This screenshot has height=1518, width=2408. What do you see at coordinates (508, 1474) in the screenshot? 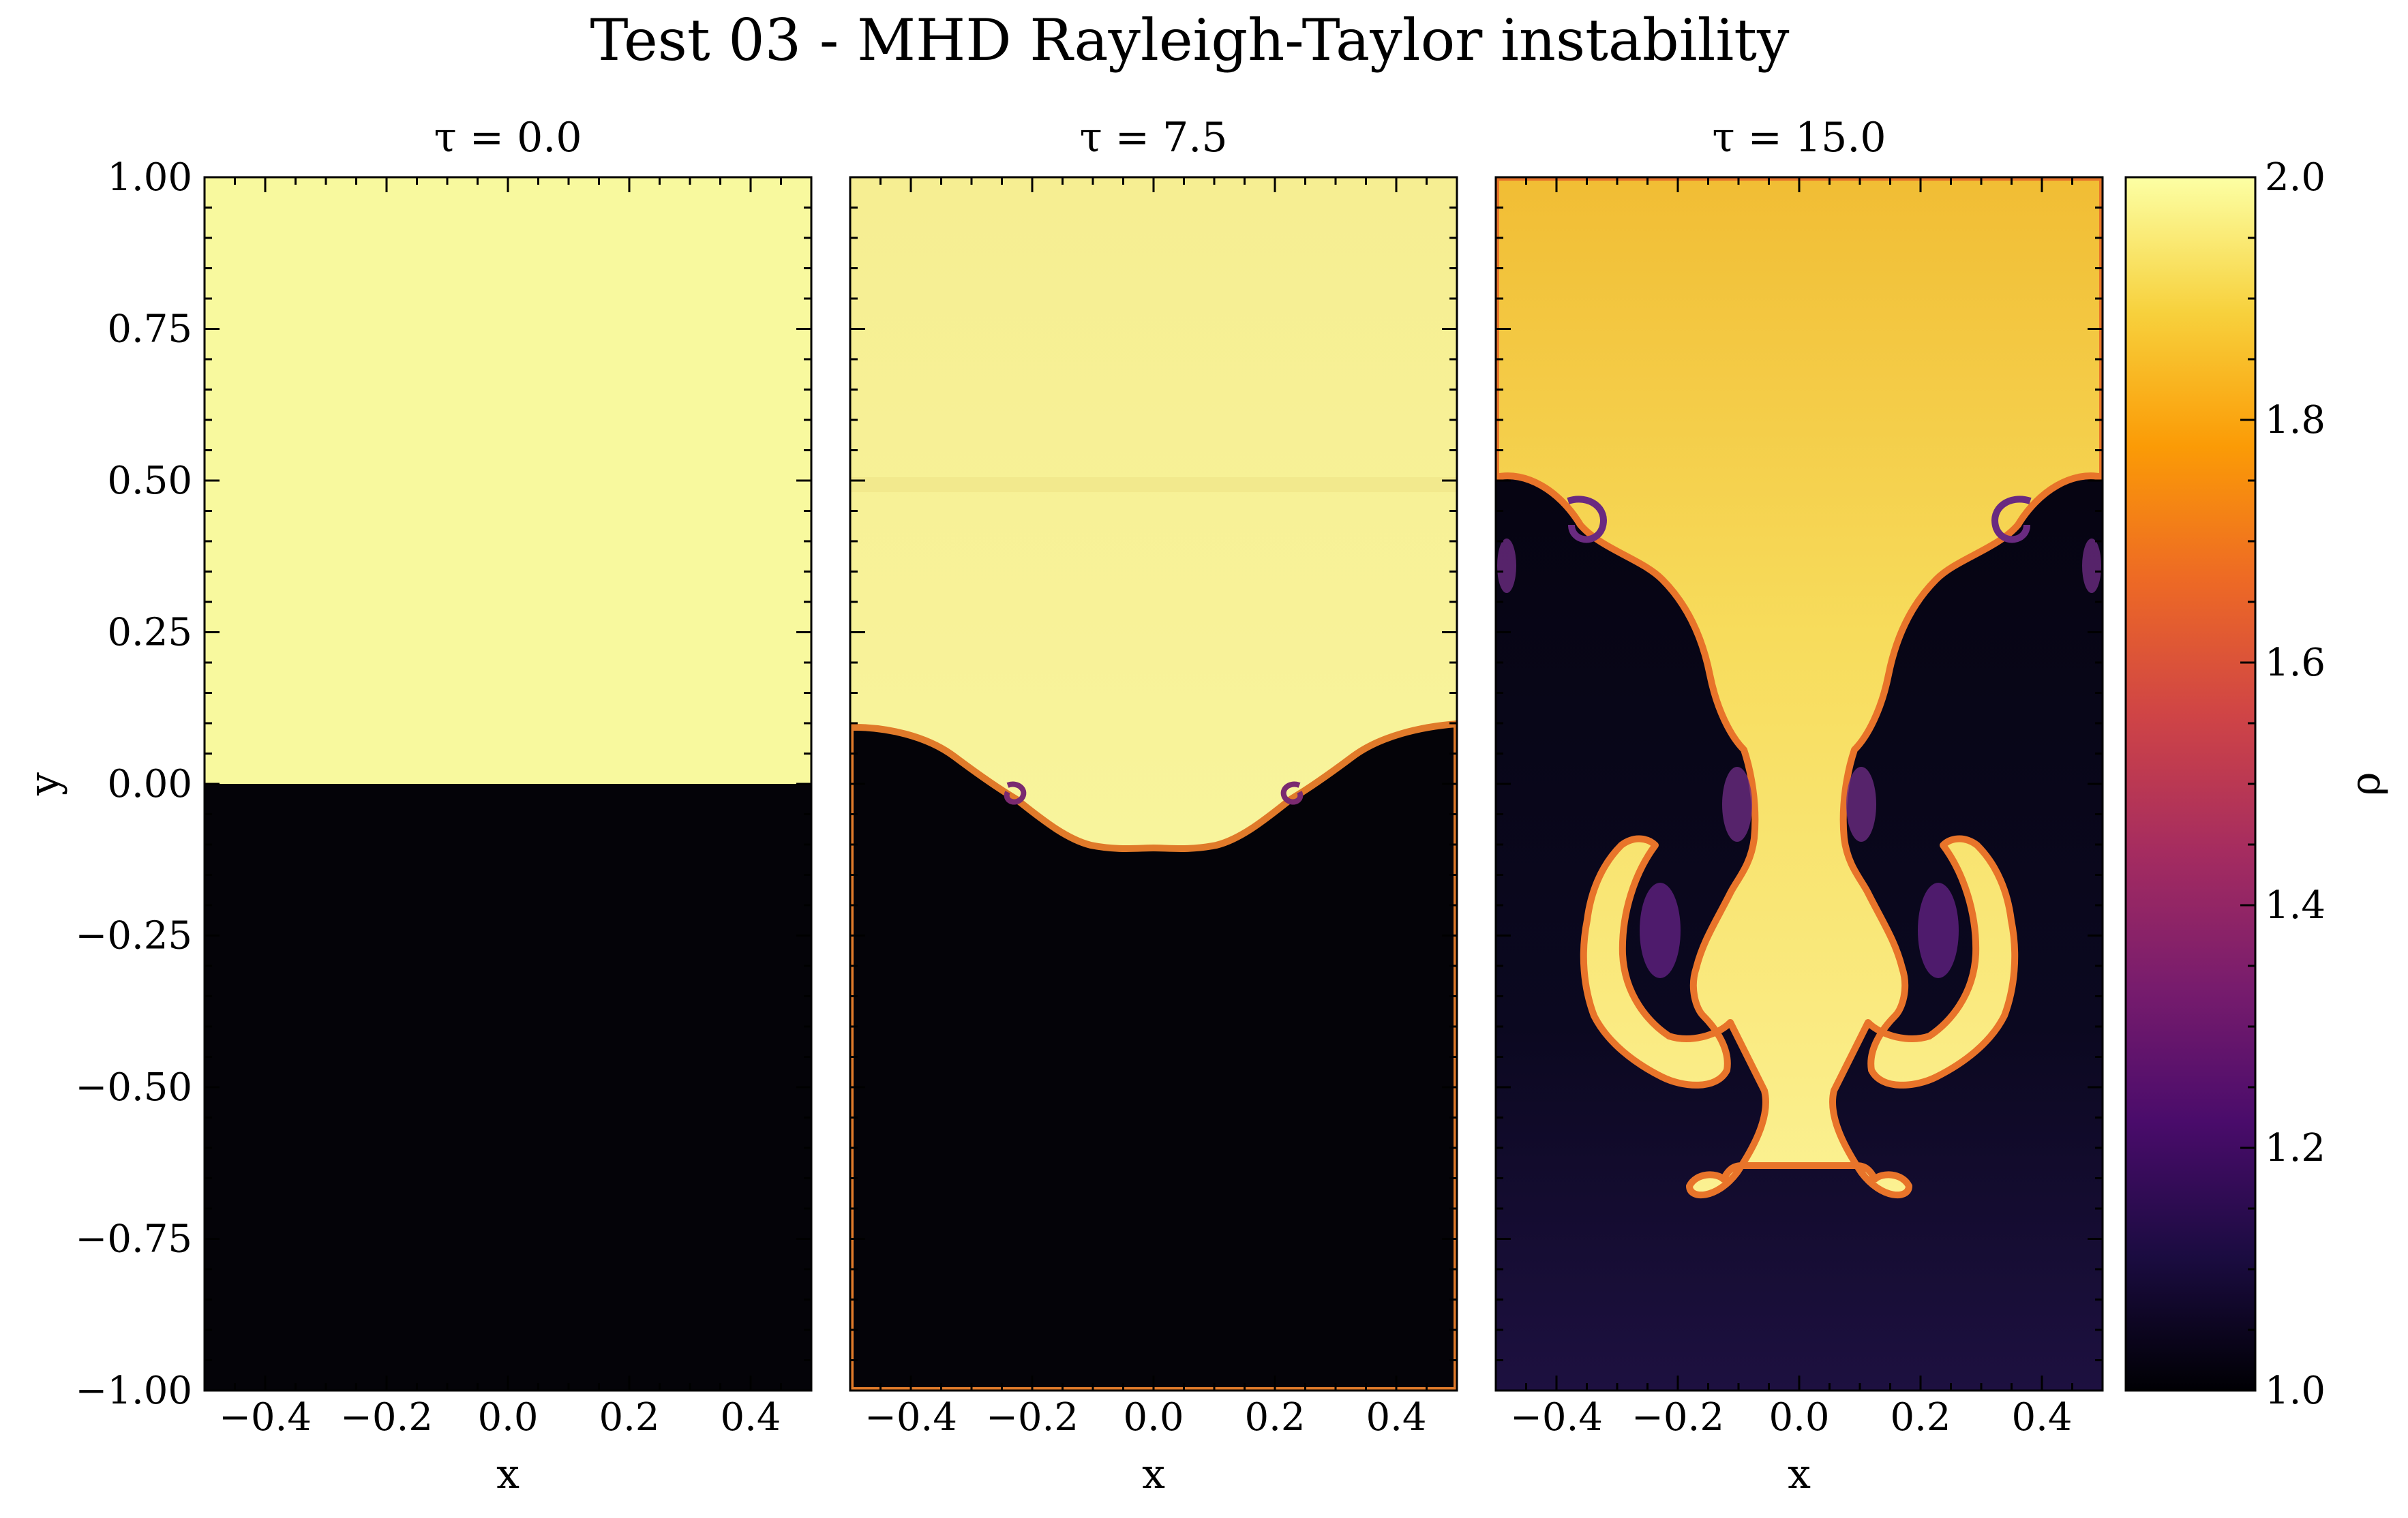
I see `panel-1-xlabel: x` at bounding box center [508, 1474].